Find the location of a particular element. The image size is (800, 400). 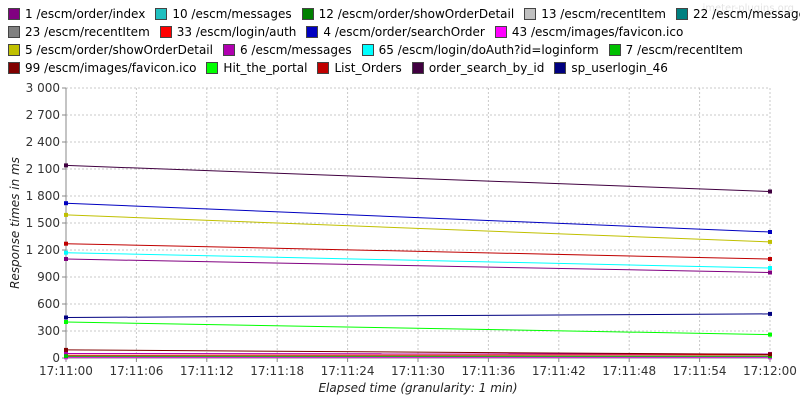

legend-item: 23 /escm/recentItem is located at coordinates (79, 32).